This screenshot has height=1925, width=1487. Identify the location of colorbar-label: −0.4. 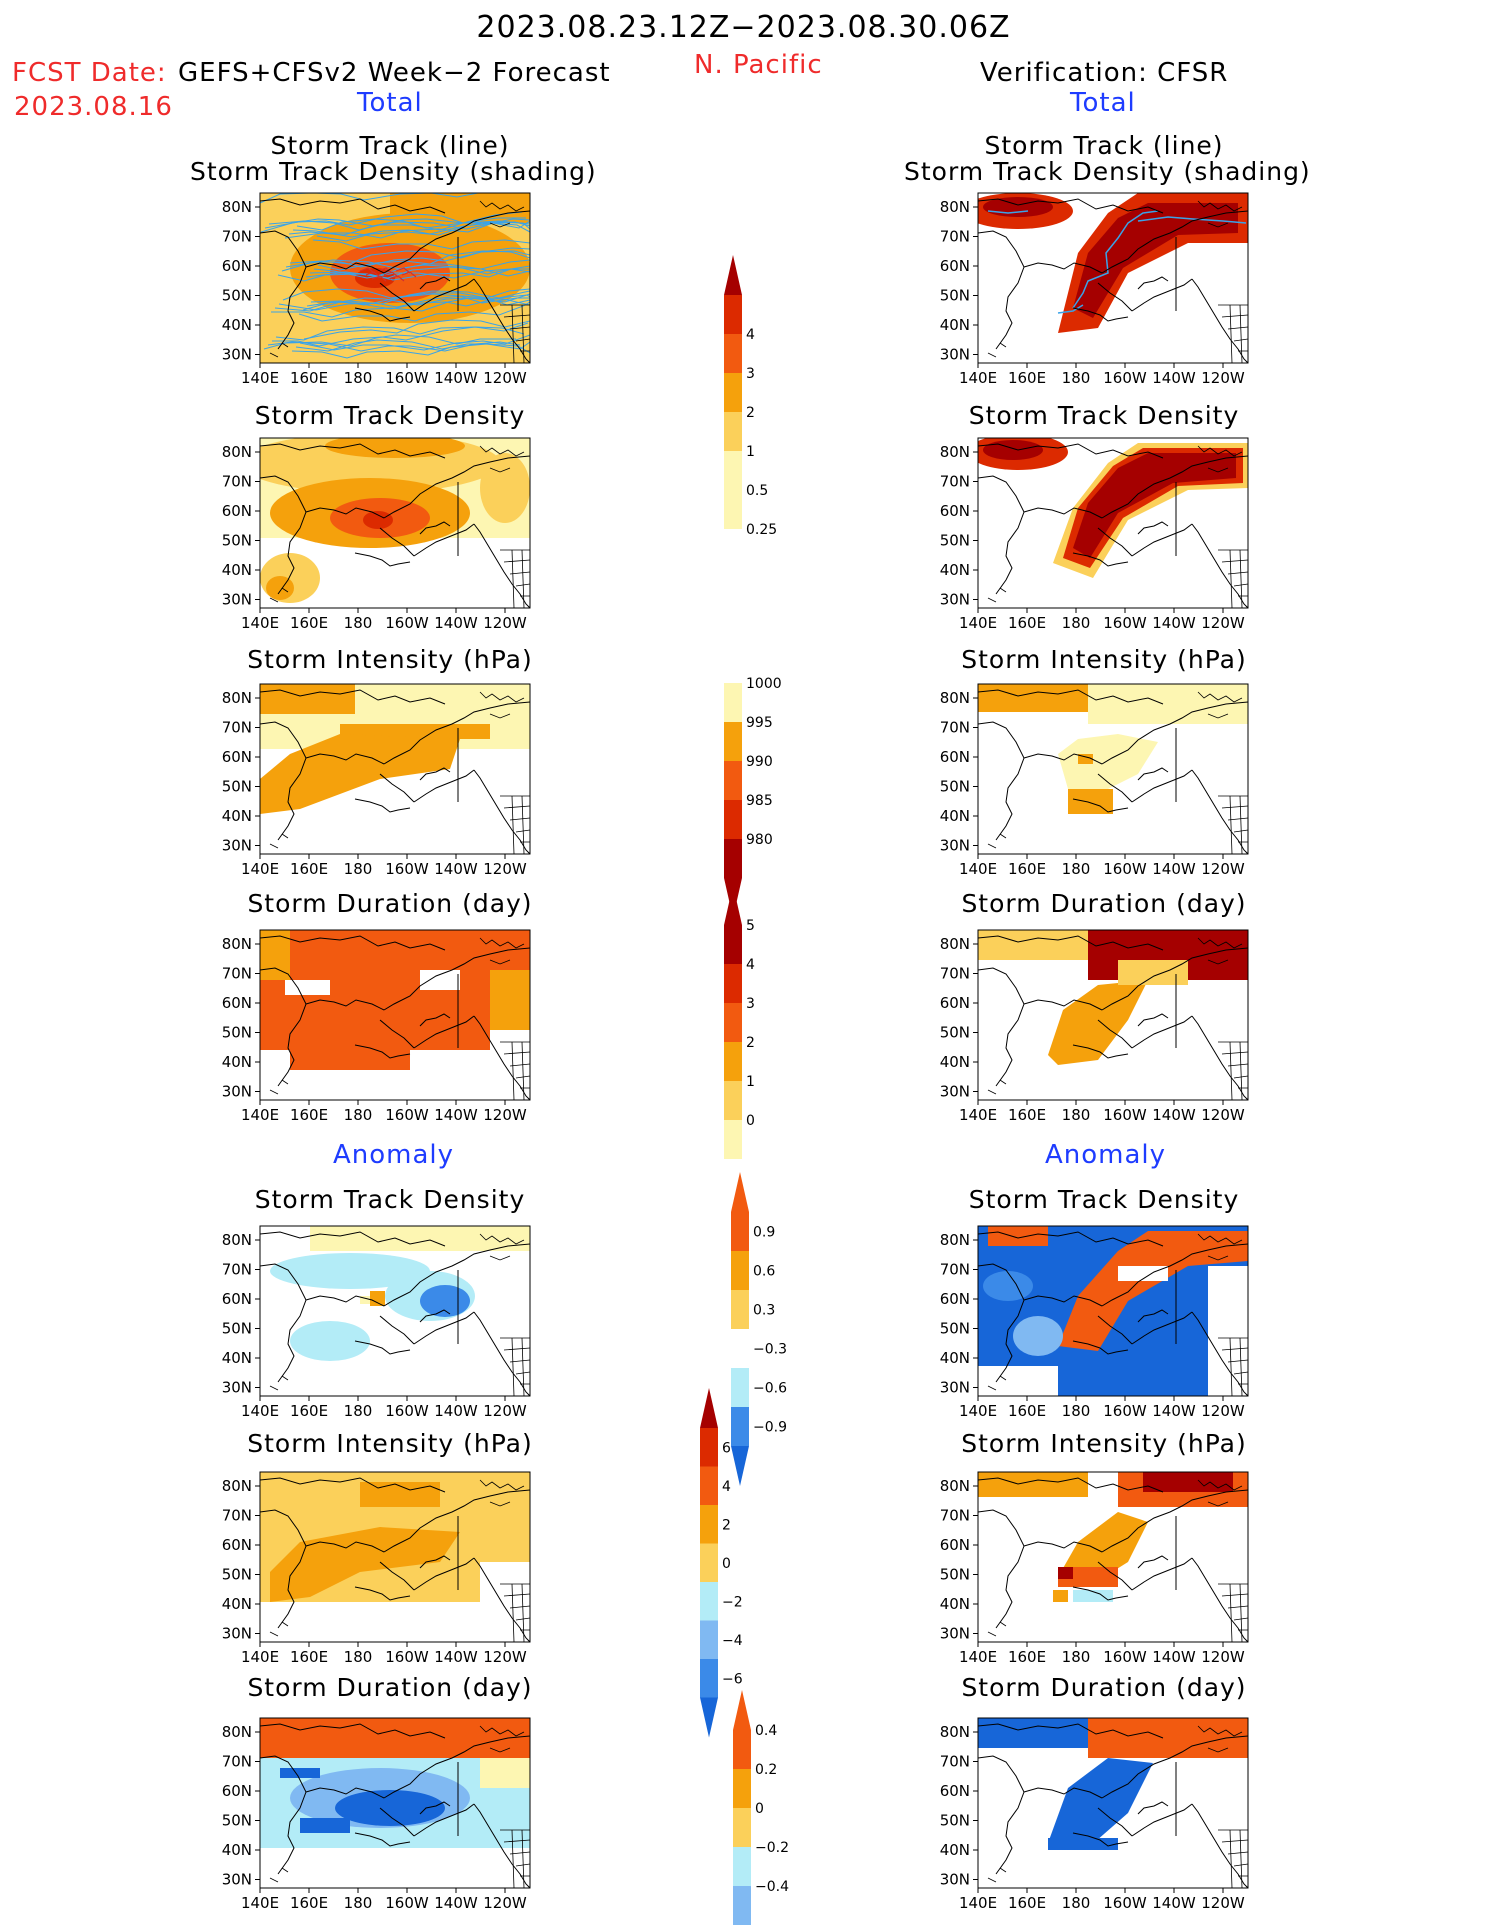
(772, 1887).